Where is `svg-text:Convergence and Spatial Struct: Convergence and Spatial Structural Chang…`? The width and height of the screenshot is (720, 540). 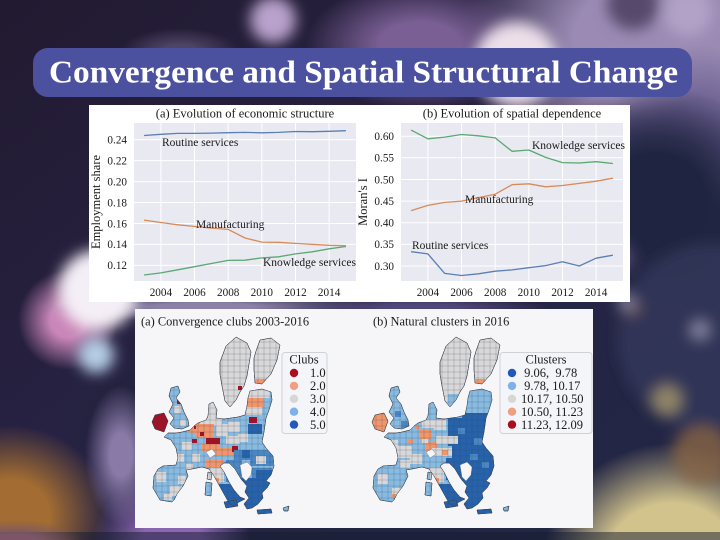
svg-text:Convergence and Spatial Struct: Convergence and Spatial Structural Chang… is located at coordinates (363, 72).